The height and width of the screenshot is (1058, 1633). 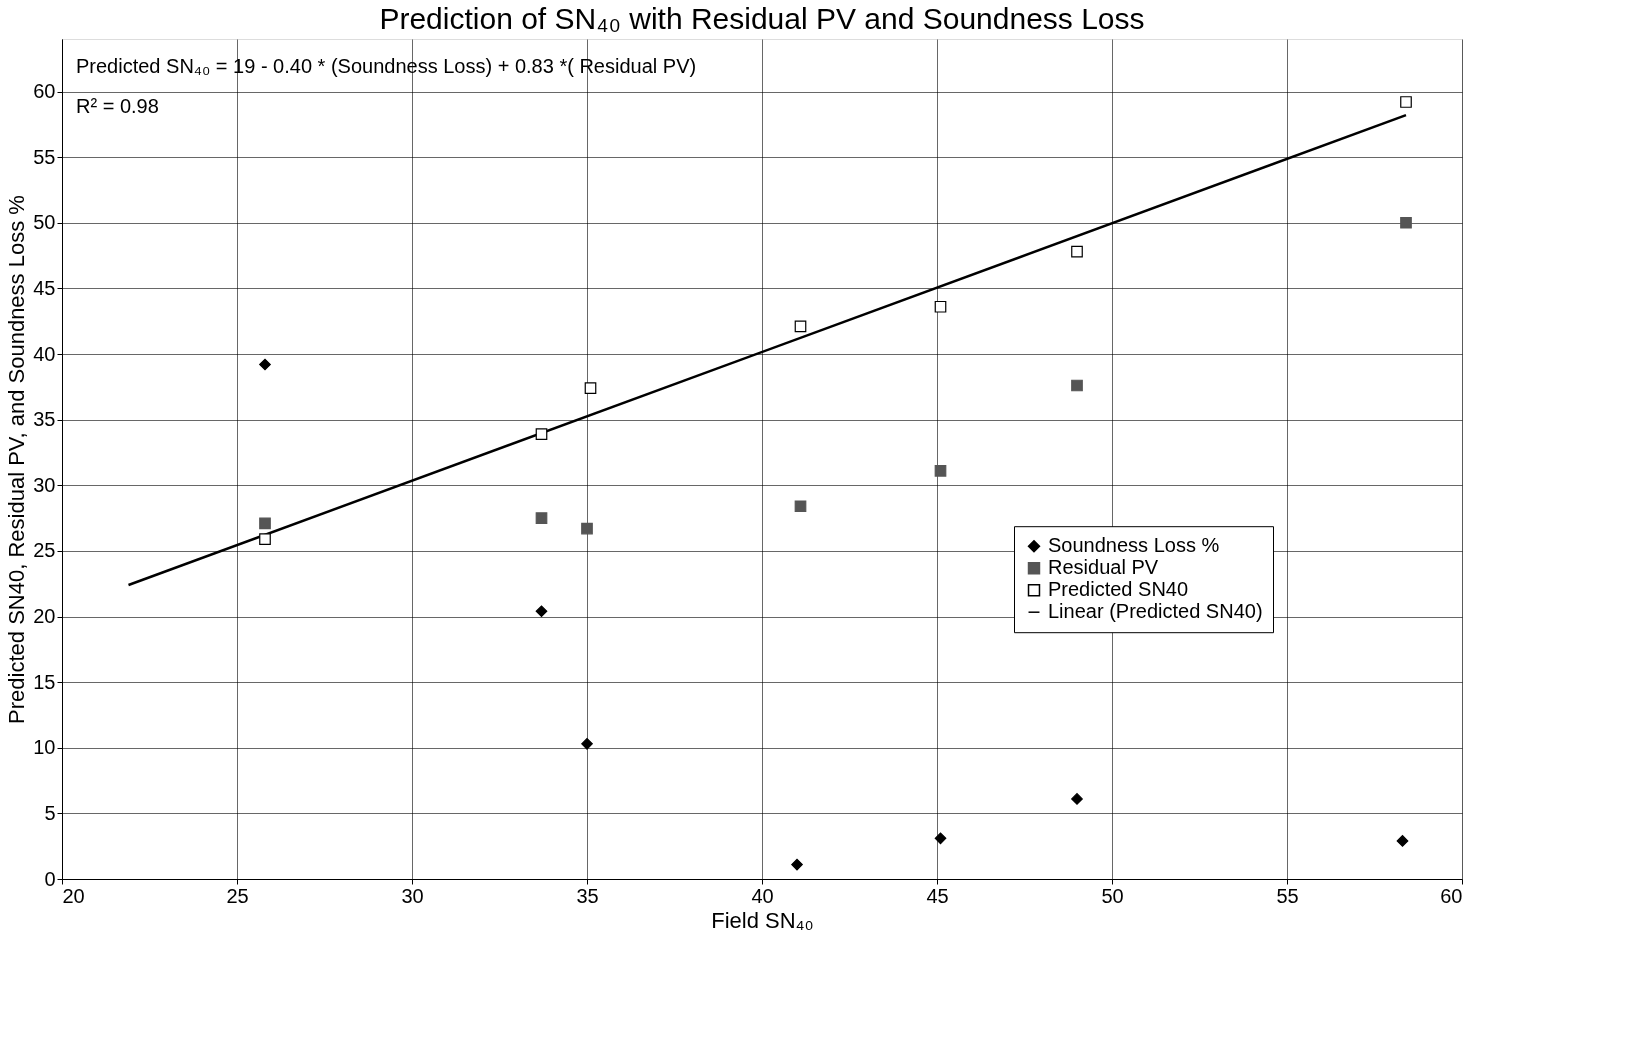 What do you see at coordinates (44, 419) in the screenshot?
I see `y-tick-label: 35` at bounding box center [44, 419].